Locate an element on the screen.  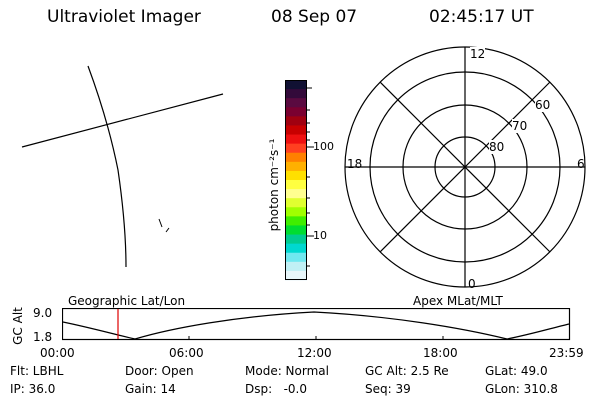
info-glat: GLat: 49.0 is located at coordinates (516, 371).